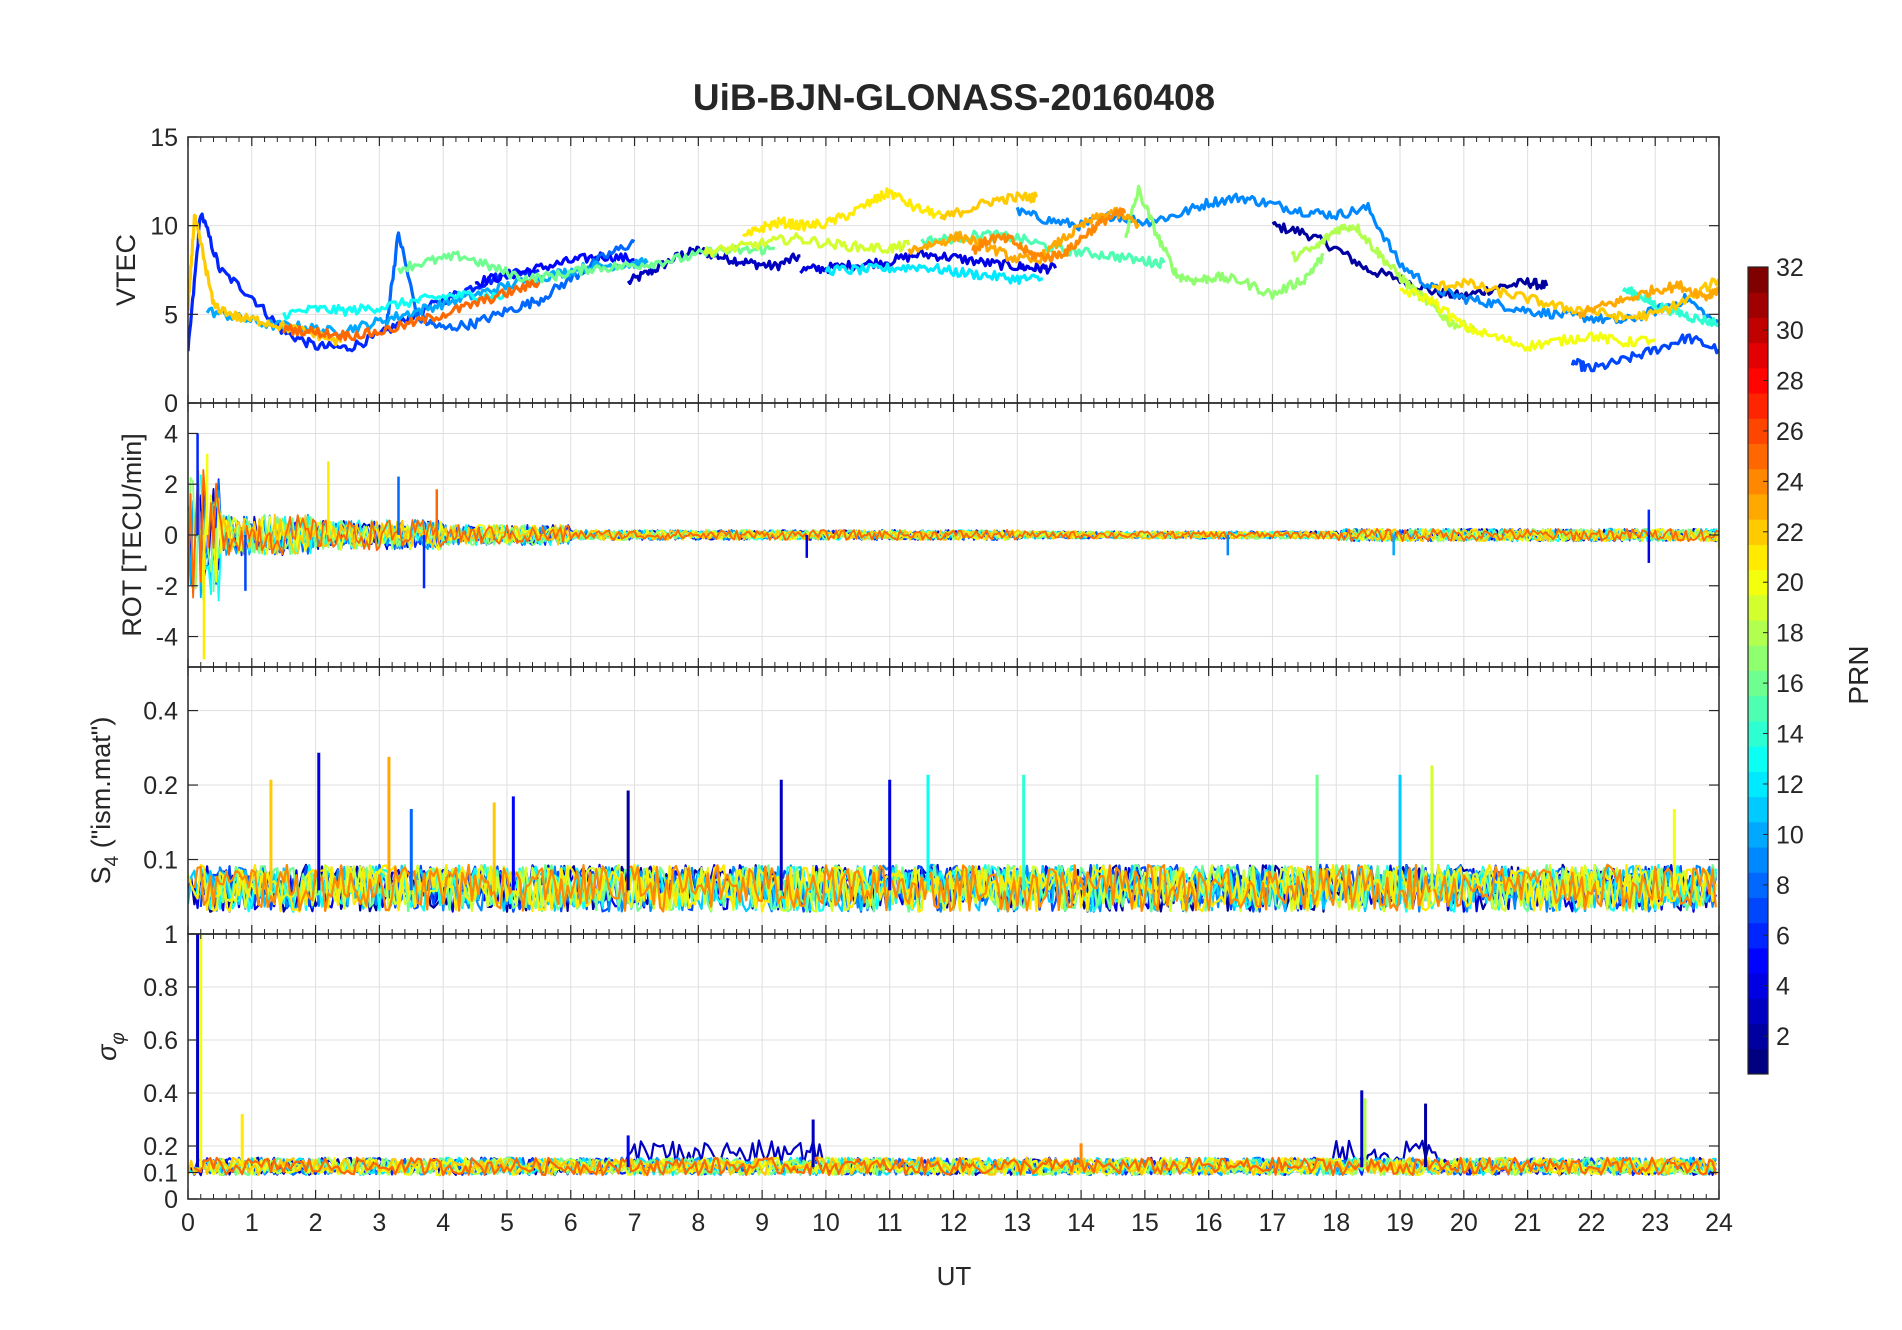 The image size is (1902, 1330). Describe the element at coordinates (379, 1223) in the screenshot. I see `x-tick-label: 3` at that location.